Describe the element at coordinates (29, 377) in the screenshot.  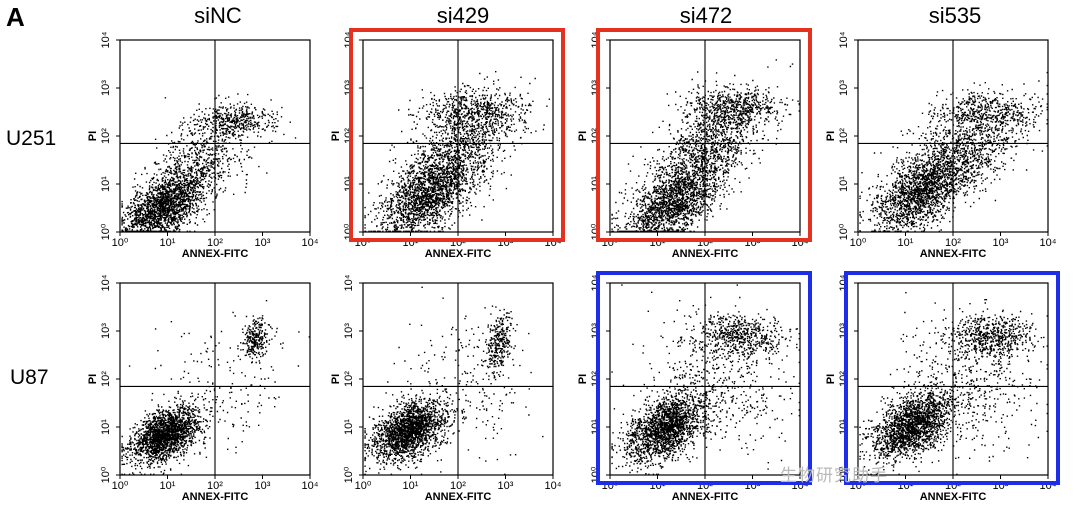
I see `row-header-u87: U87` at that location.